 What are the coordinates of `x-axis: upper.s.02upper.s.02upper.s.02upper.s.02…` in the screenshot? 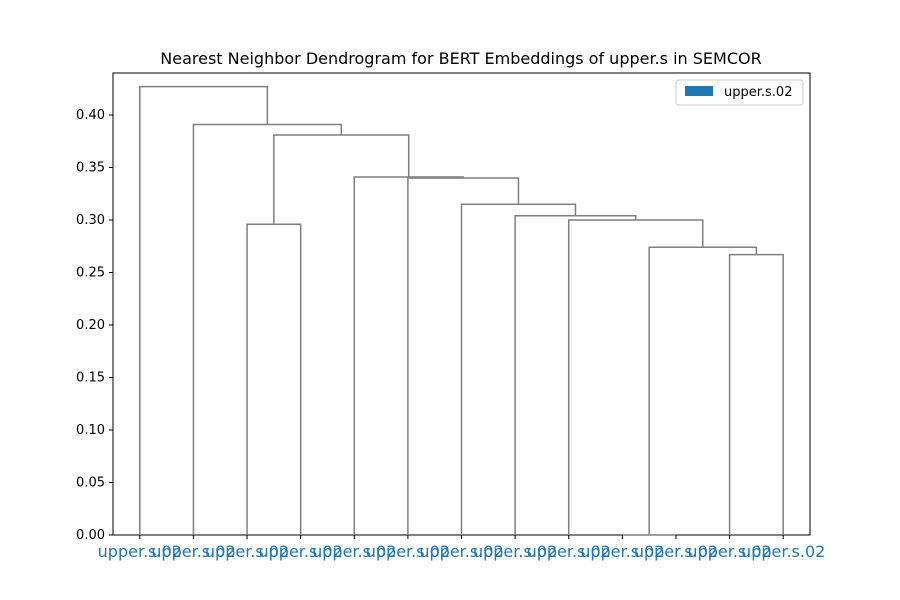 It's located at (461, 548).